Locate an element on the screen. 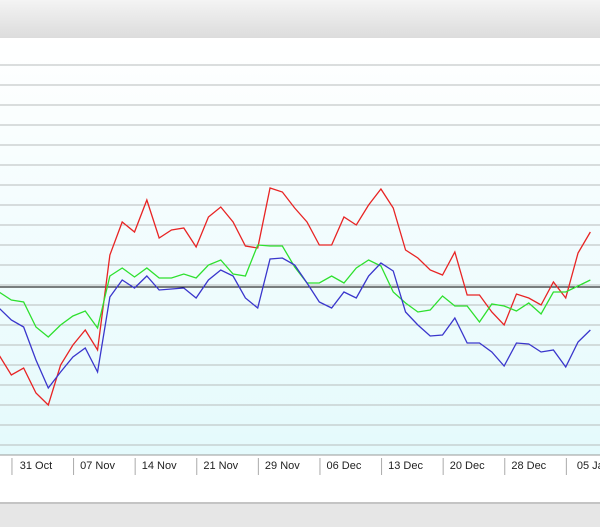 The height and width of the screenshot is (532, 600). x-tick-label: 14 Nov is located at coordinates (159, 466).